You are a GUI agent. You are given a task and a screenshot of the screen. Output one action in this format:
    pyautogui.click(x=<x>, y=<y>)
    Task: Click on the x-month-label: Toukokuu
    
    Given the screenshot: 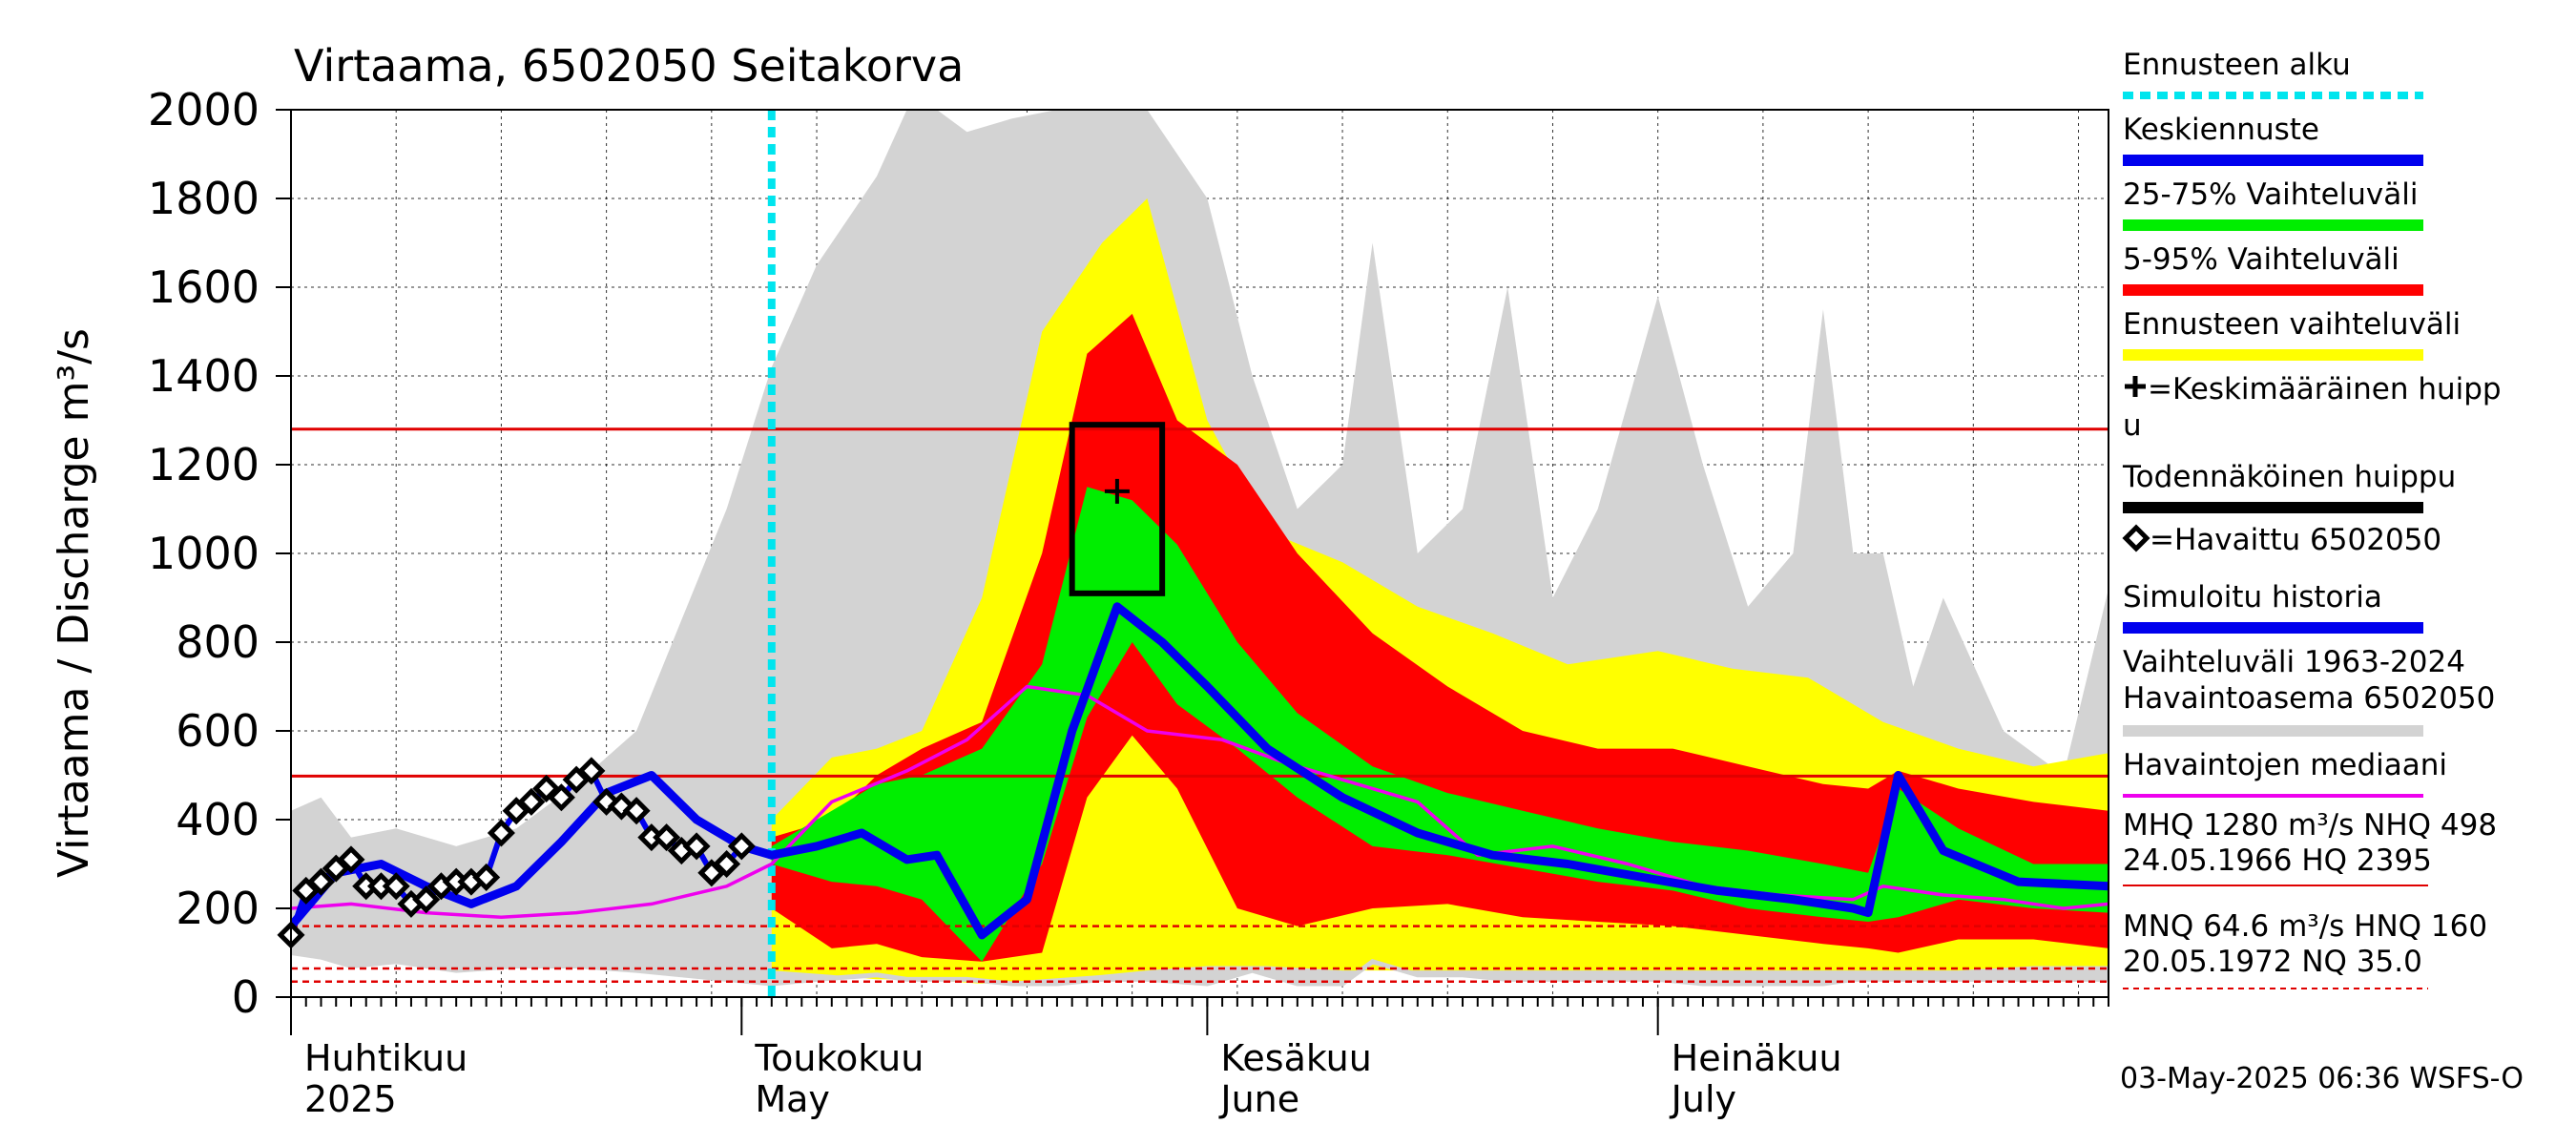 What is the action you would take?
    pyautogui.click(x=839, y=1058)
    